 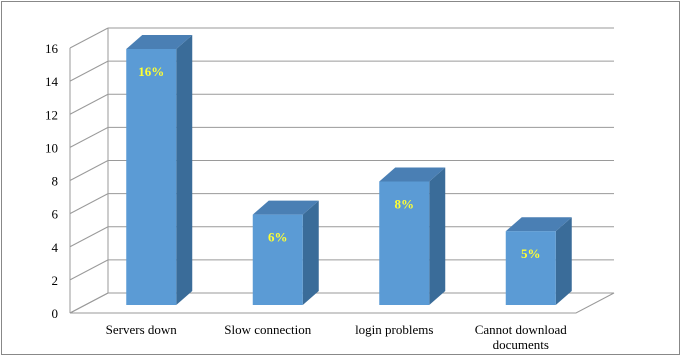 I want to click on data-label: 16%, so click(x=151, y=71).